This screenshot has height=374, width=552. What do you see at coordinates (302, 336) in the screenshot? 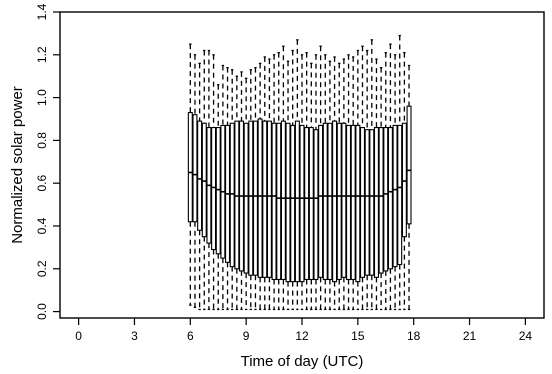
I see `x-tick-label: 12` at bounding box center [302, 336].